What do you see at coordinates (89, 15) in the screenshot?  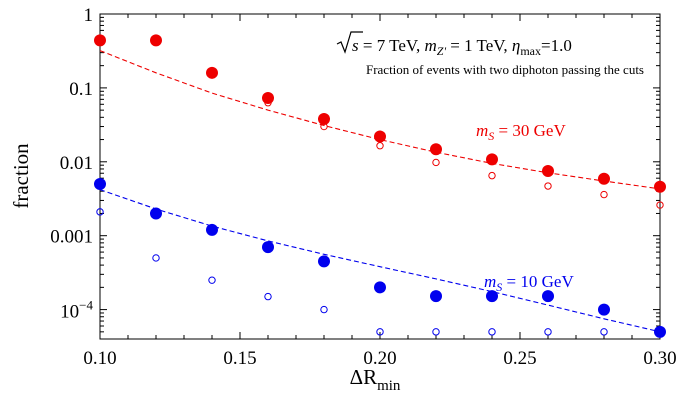 I see `y-tick-label: 1` at bounding box center [89, 15].